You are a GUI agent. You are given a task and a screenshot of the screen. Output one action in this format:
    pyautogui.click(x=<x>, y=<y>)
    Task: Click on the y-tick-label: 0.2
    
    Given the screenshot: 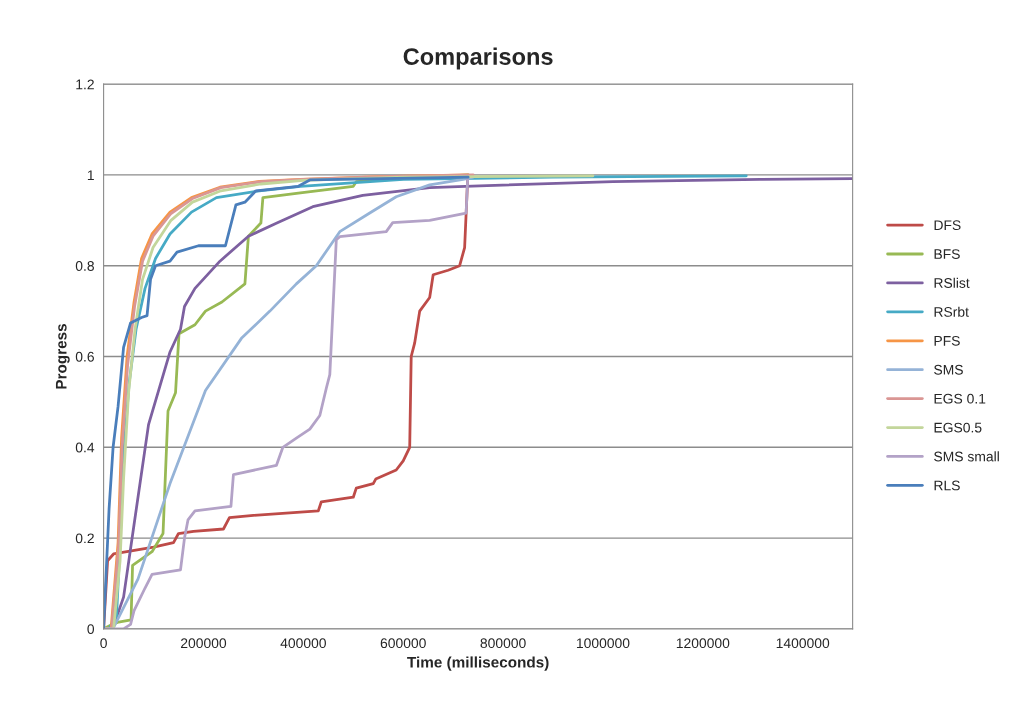 What is the action you would take?
    pyautogui.click(x=84, y=538)
    